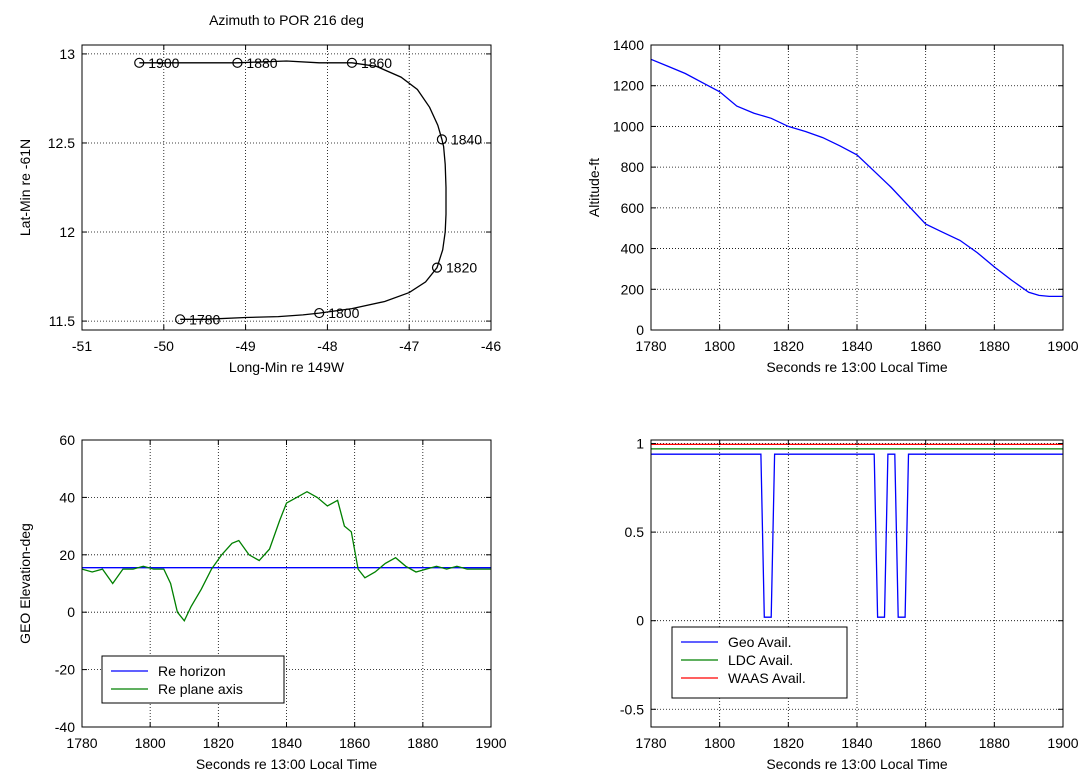  I want to click on tick-label-x: -46, so click(491, 346).